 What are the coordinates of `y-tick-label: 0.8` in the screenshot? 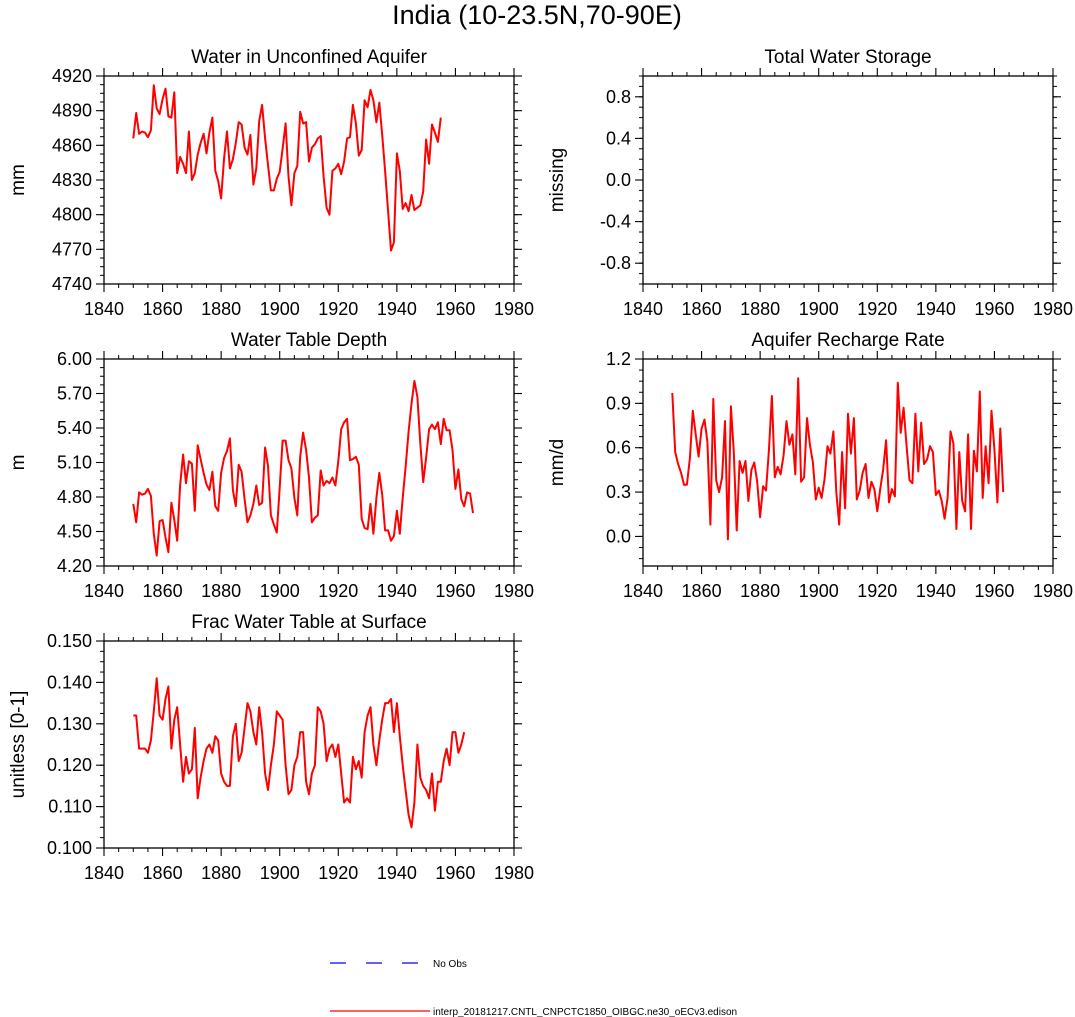 It's located at (618, 97).